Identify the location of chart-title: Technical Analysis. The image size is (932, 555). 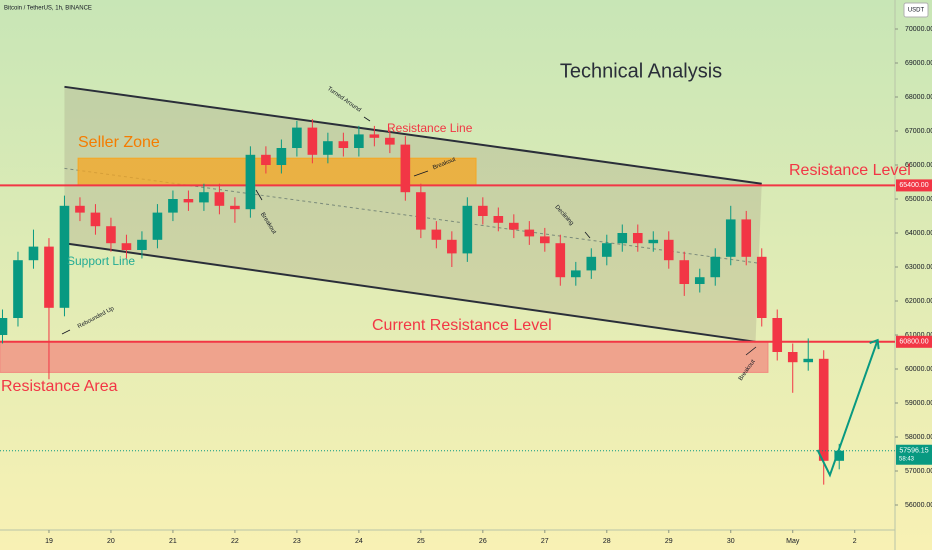
(641, 71).